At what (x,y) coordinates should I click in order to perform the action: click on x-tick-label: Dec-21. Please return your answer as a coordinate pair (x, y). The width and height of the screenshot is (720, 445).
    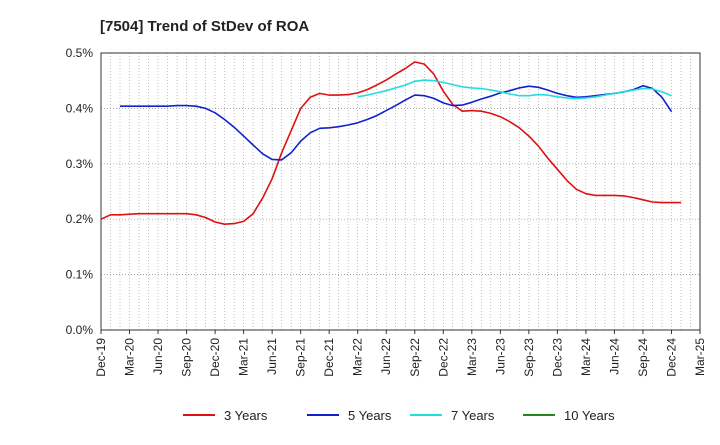
    Looking at the image, I should click on (329, 357).